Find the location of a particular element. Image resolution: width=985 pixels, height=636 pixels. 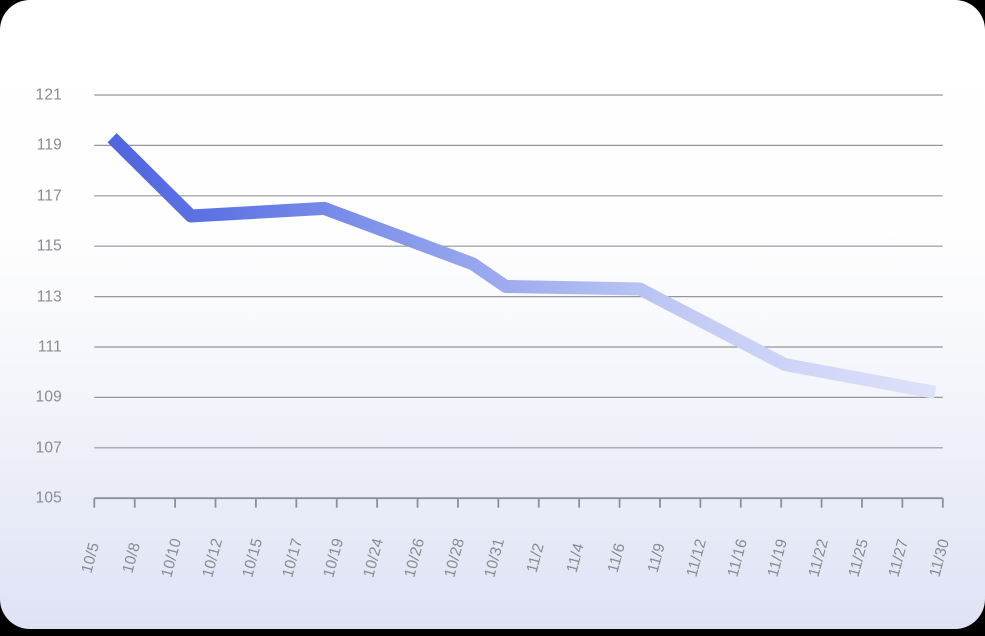

y-tick-label: 113 is located at coordinates (49, 296).